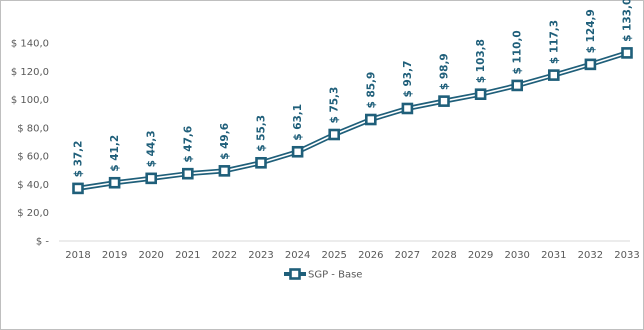 The width and height of the screenshot is (644, 330). What do you see at coordinates (407, 255) in the screenshot?
I see `x-tick-label: 2027` at bounding box center [407, 255].